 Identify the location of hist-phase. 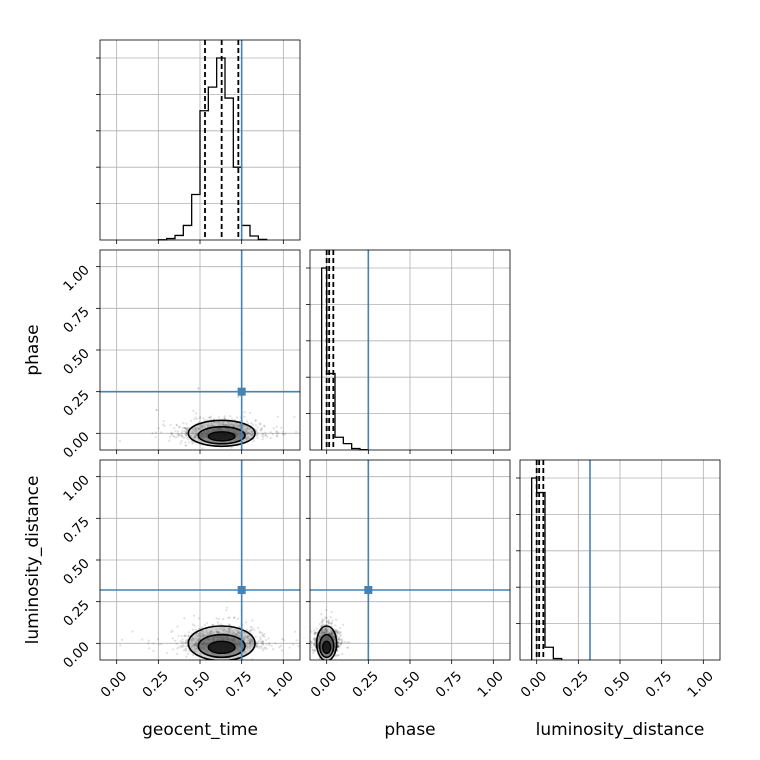
(408, 351).